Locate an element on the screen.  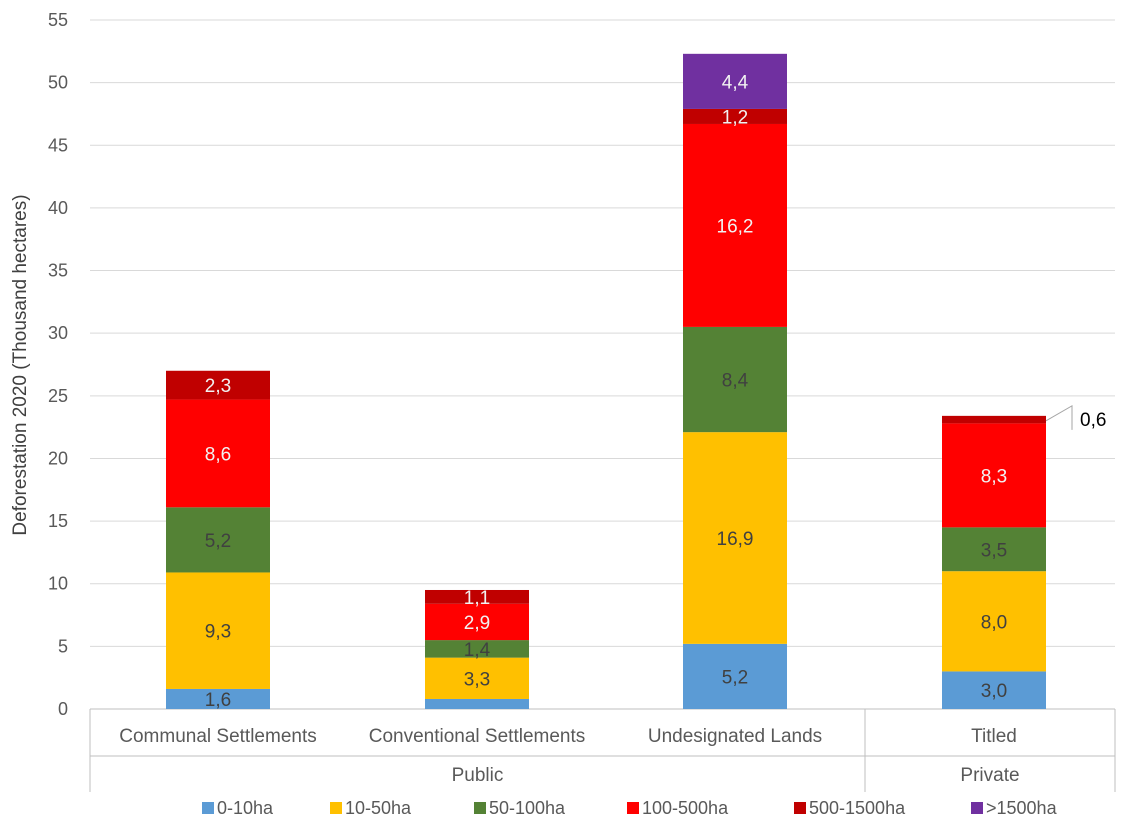
bar-stack-communal-settlements: 1,6 9,3 5,2 8,6 2,3 is located at coordinates (218, 540).